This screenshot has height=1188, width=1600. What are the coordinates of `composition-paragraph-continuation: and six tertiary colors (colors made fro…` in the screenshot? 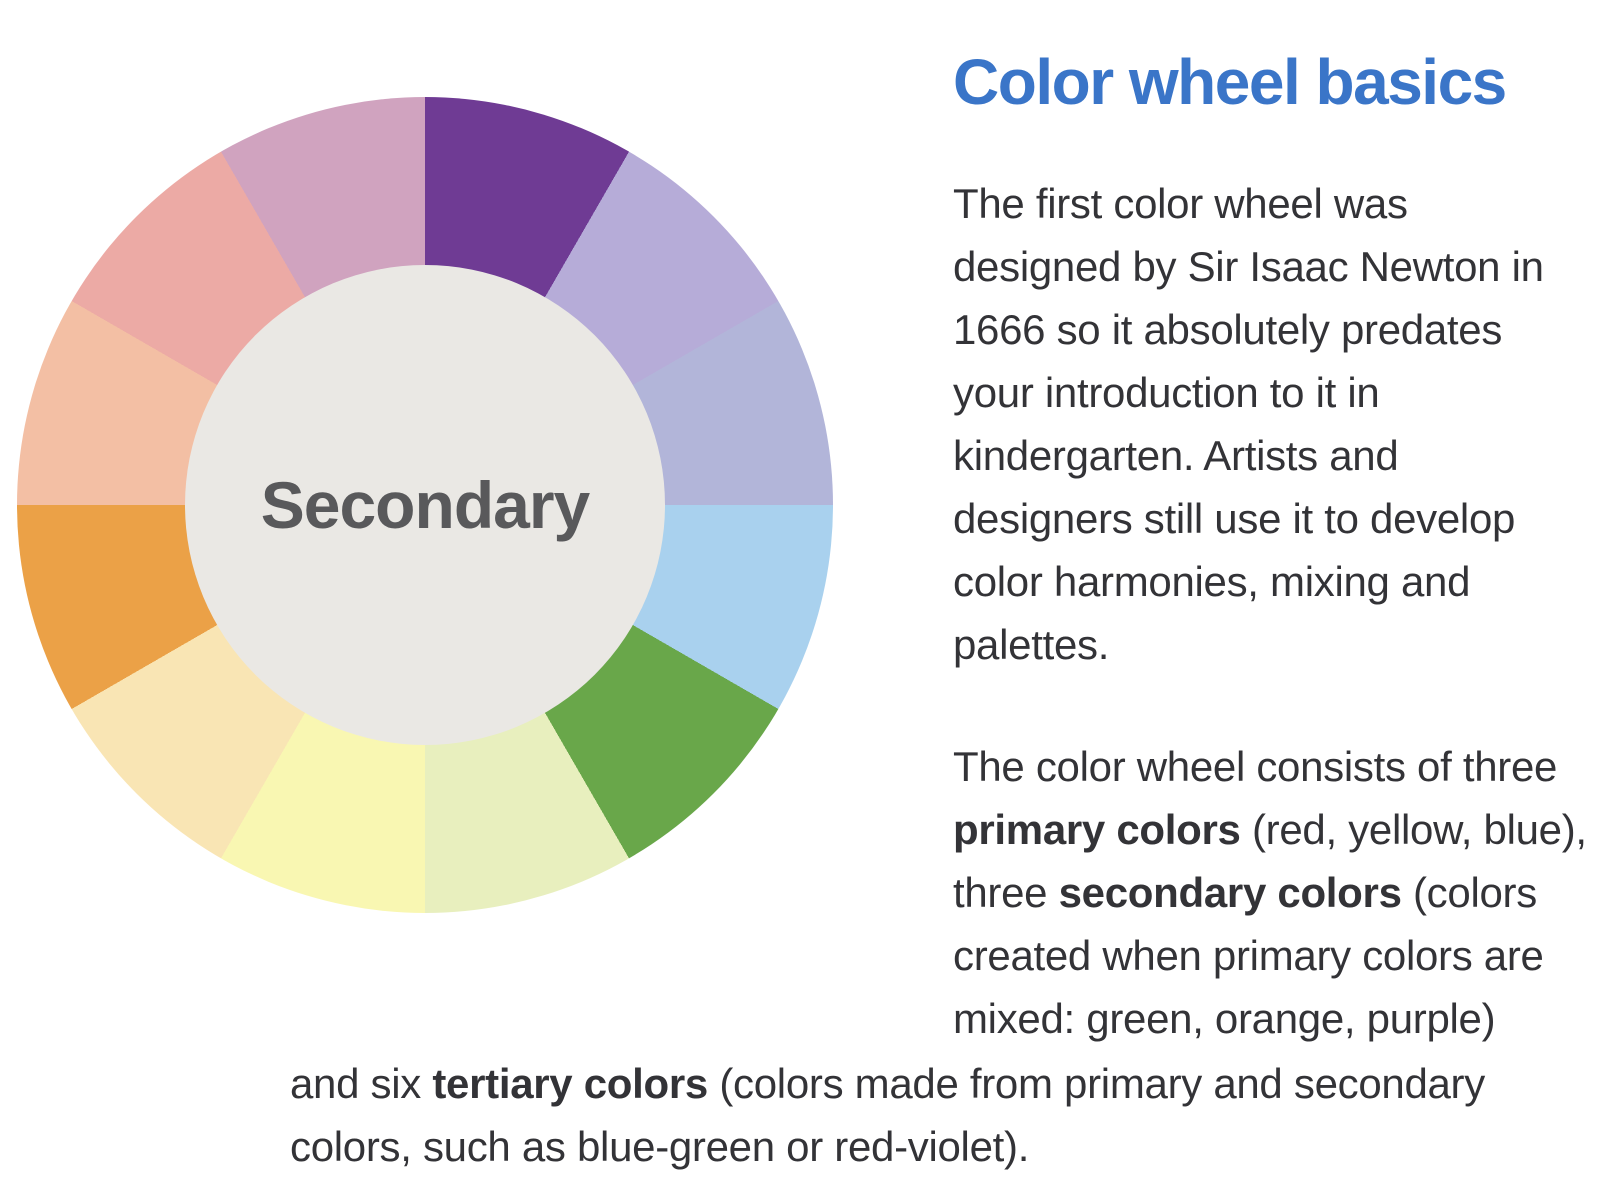 It's located at (887, 1115).